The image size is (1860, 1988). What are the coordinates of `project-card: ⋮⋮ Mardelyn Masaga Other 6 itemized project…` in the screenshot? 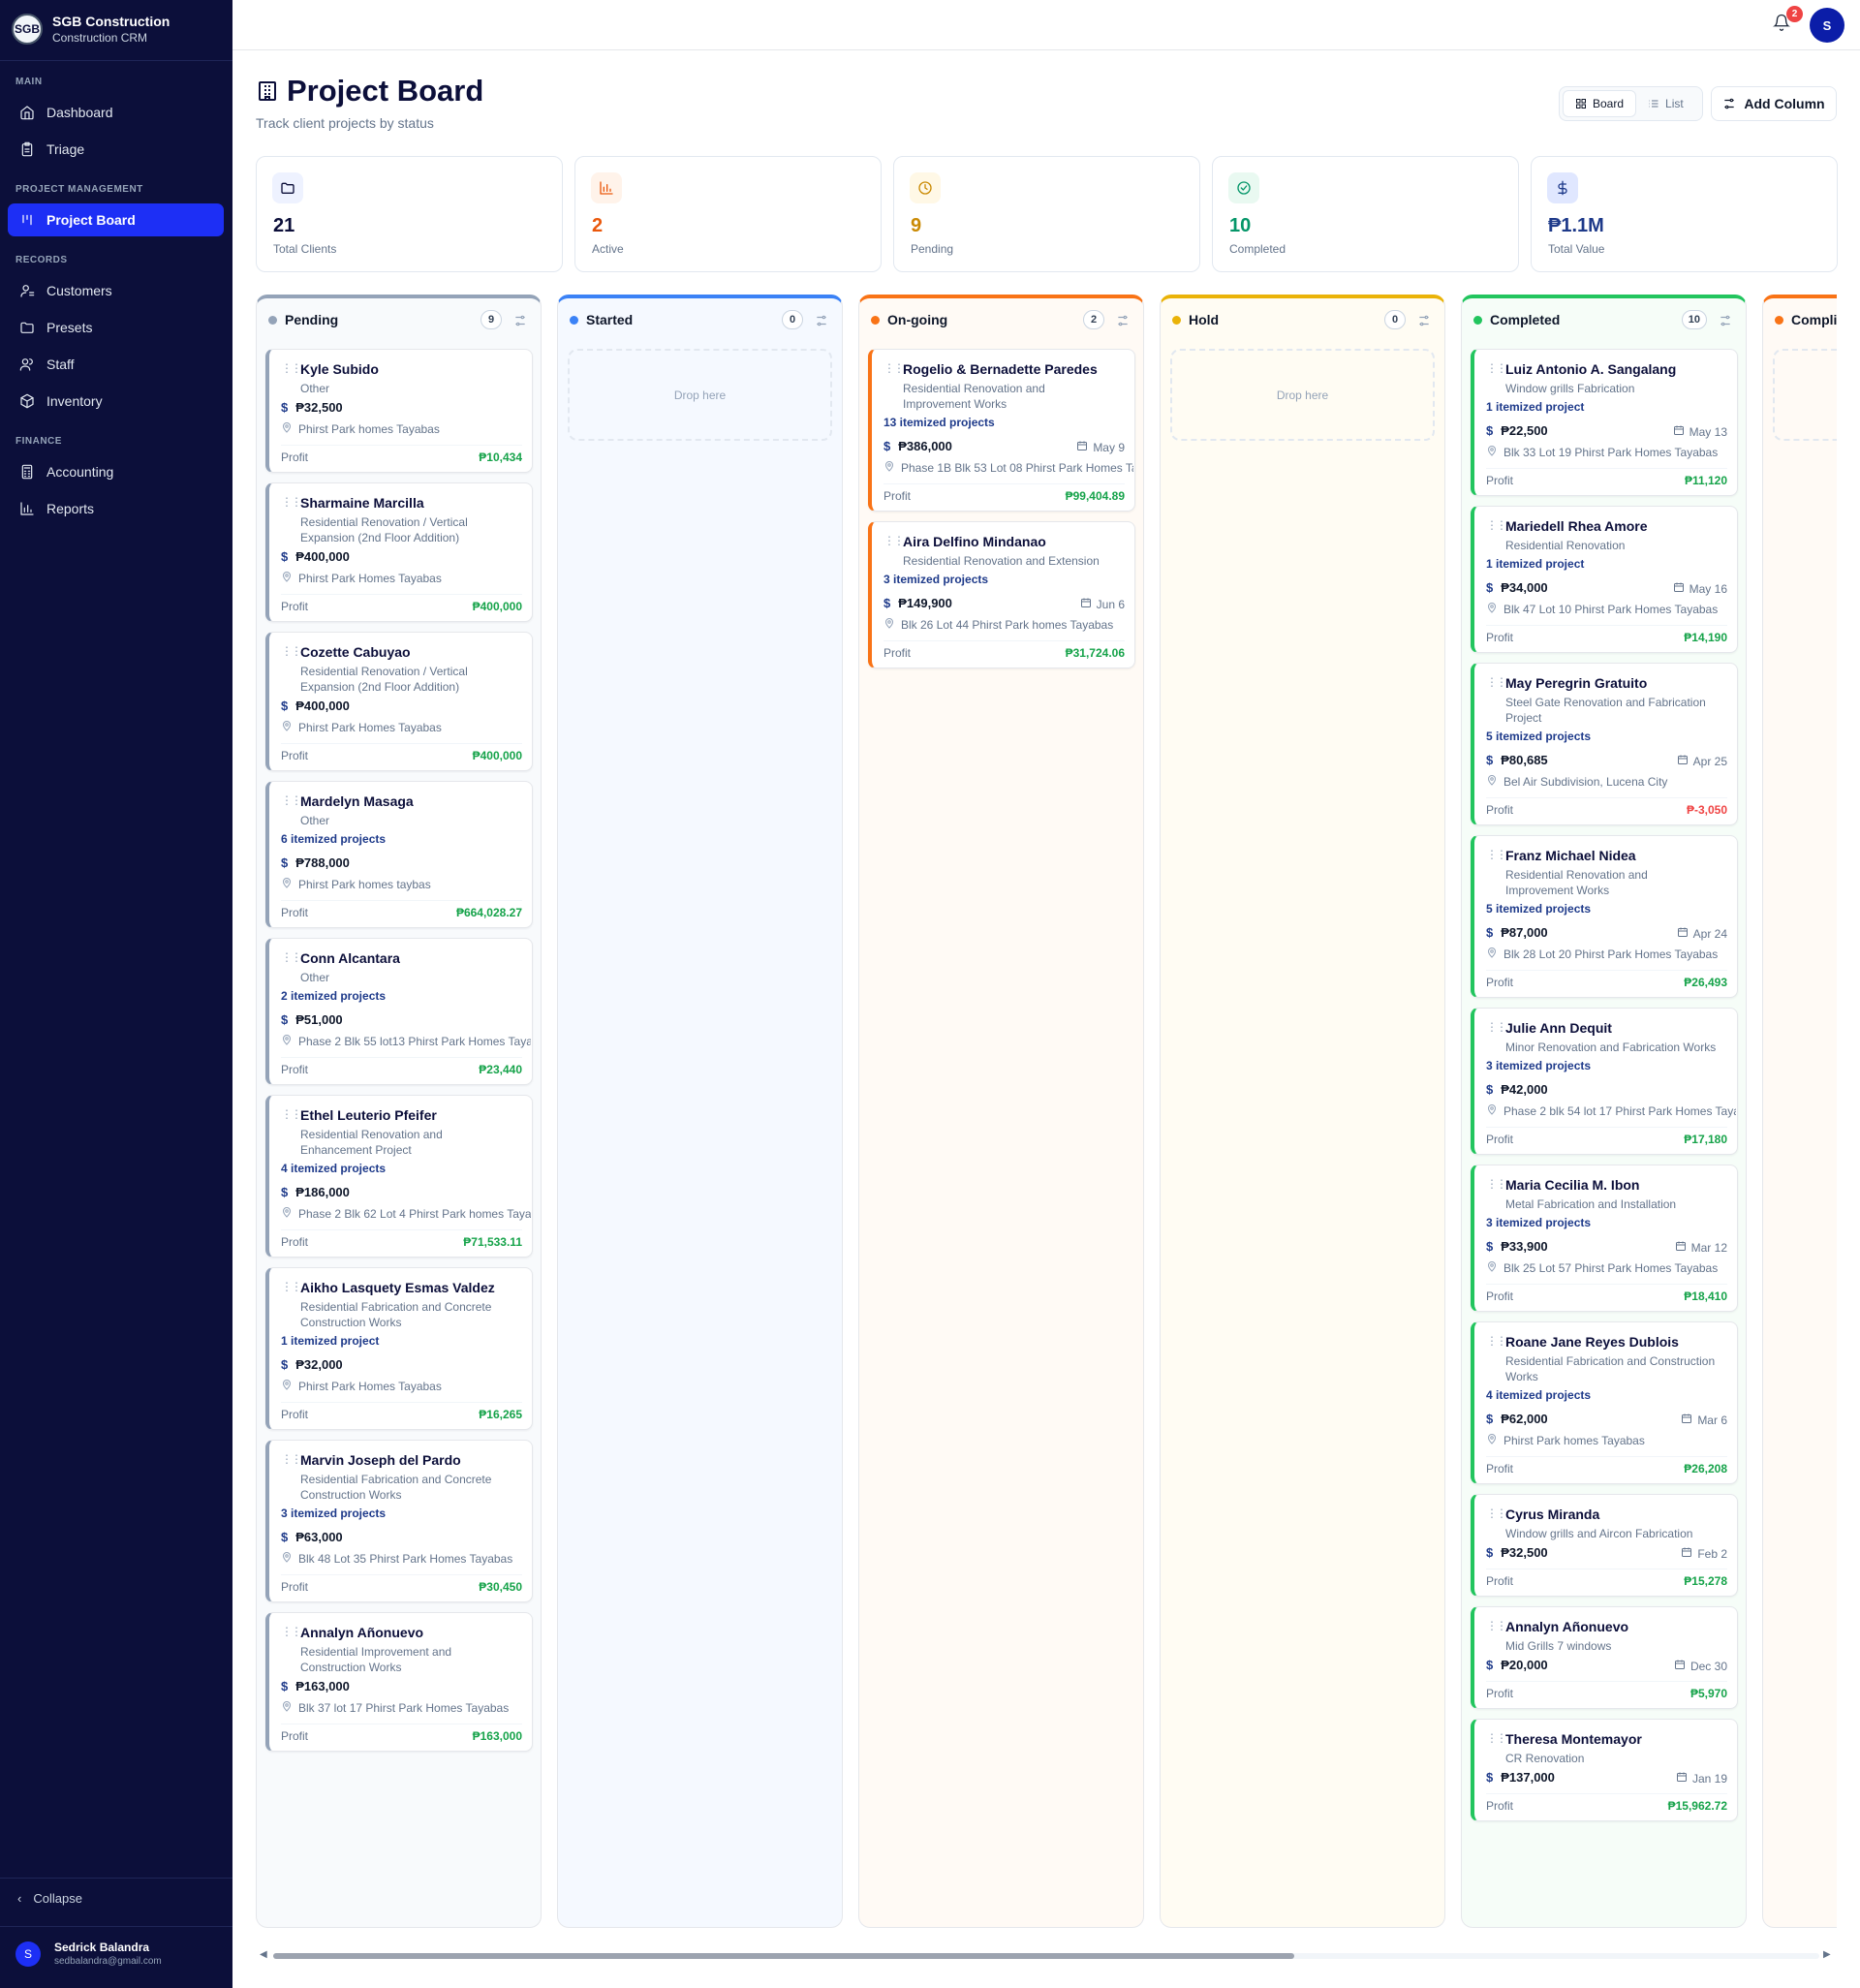 It's located at (399, 854).